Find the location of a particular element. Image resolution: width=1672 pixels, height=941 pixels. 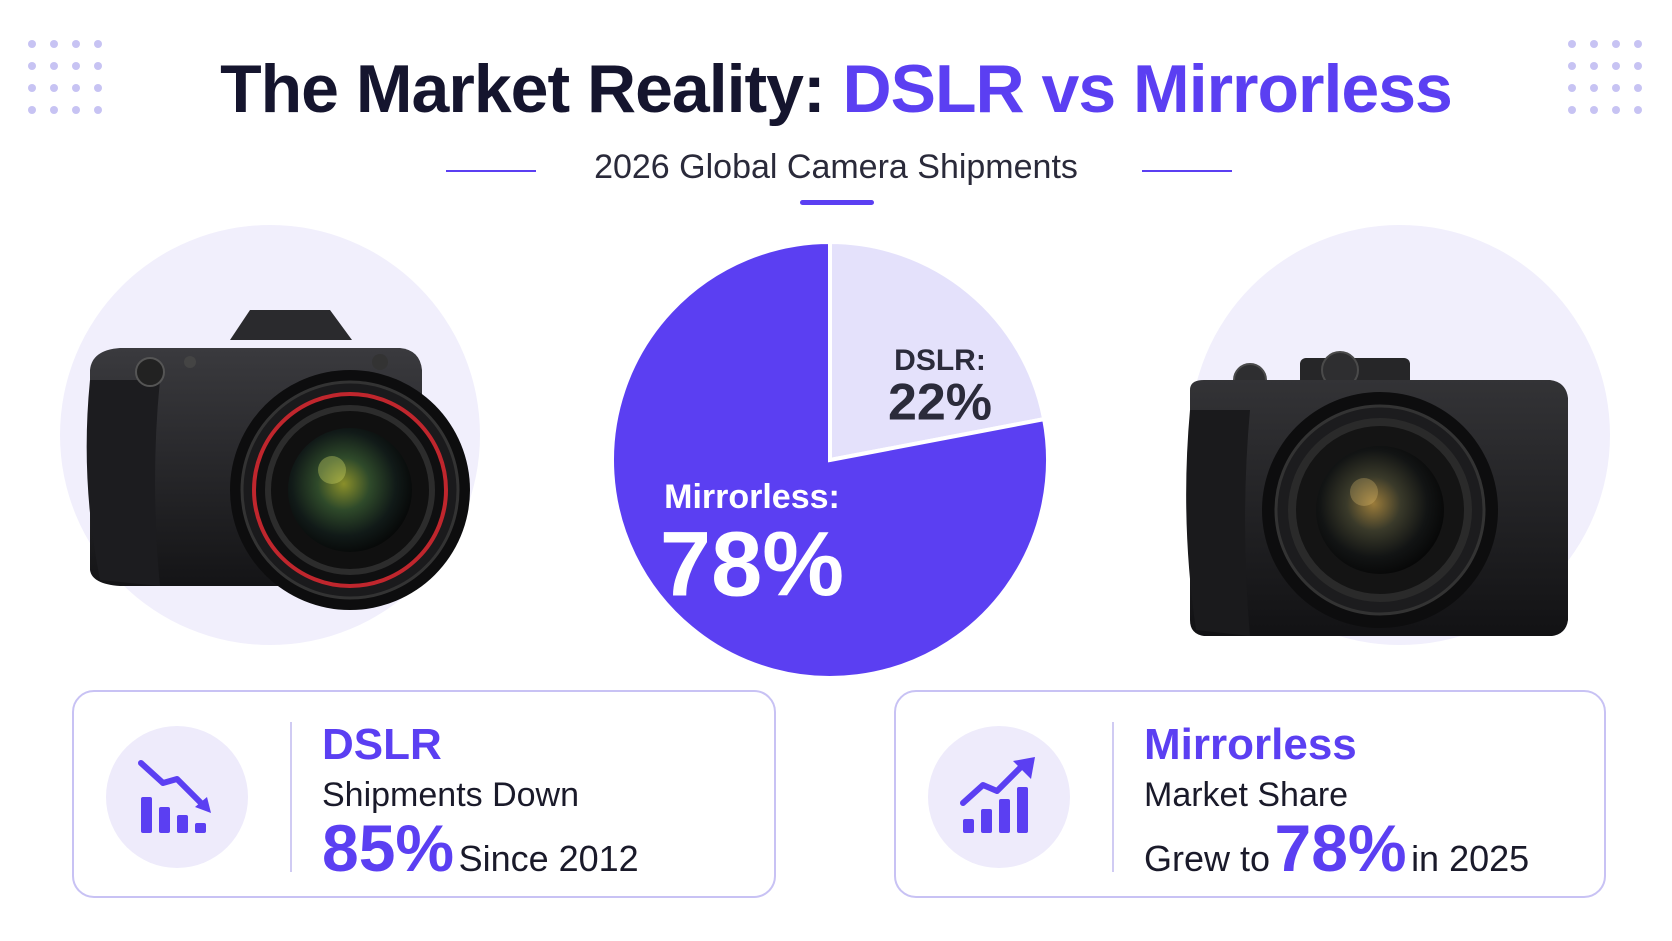

shipment-share-pie-chart: DSLR:22% Mirrorless:78% is located at coordinates (830, 459).